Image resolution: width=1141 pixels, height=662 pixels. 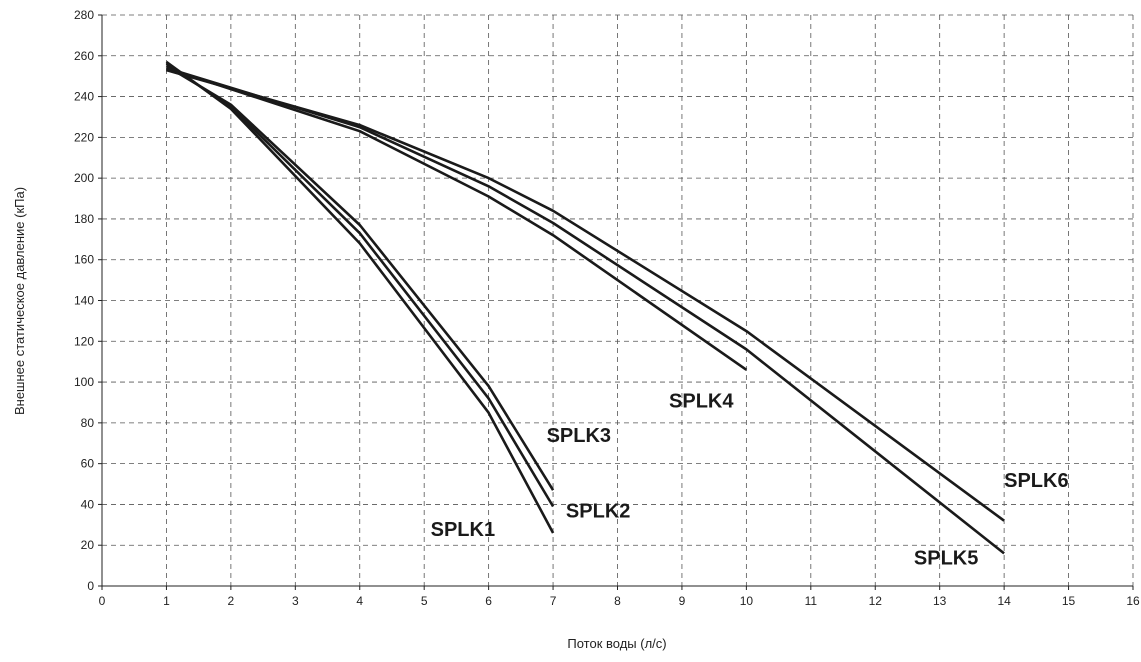 What do you see at coordinates (84, 97) in the screenshot?
I see `y-tick-label: 240` at bounding box center [84, 97].